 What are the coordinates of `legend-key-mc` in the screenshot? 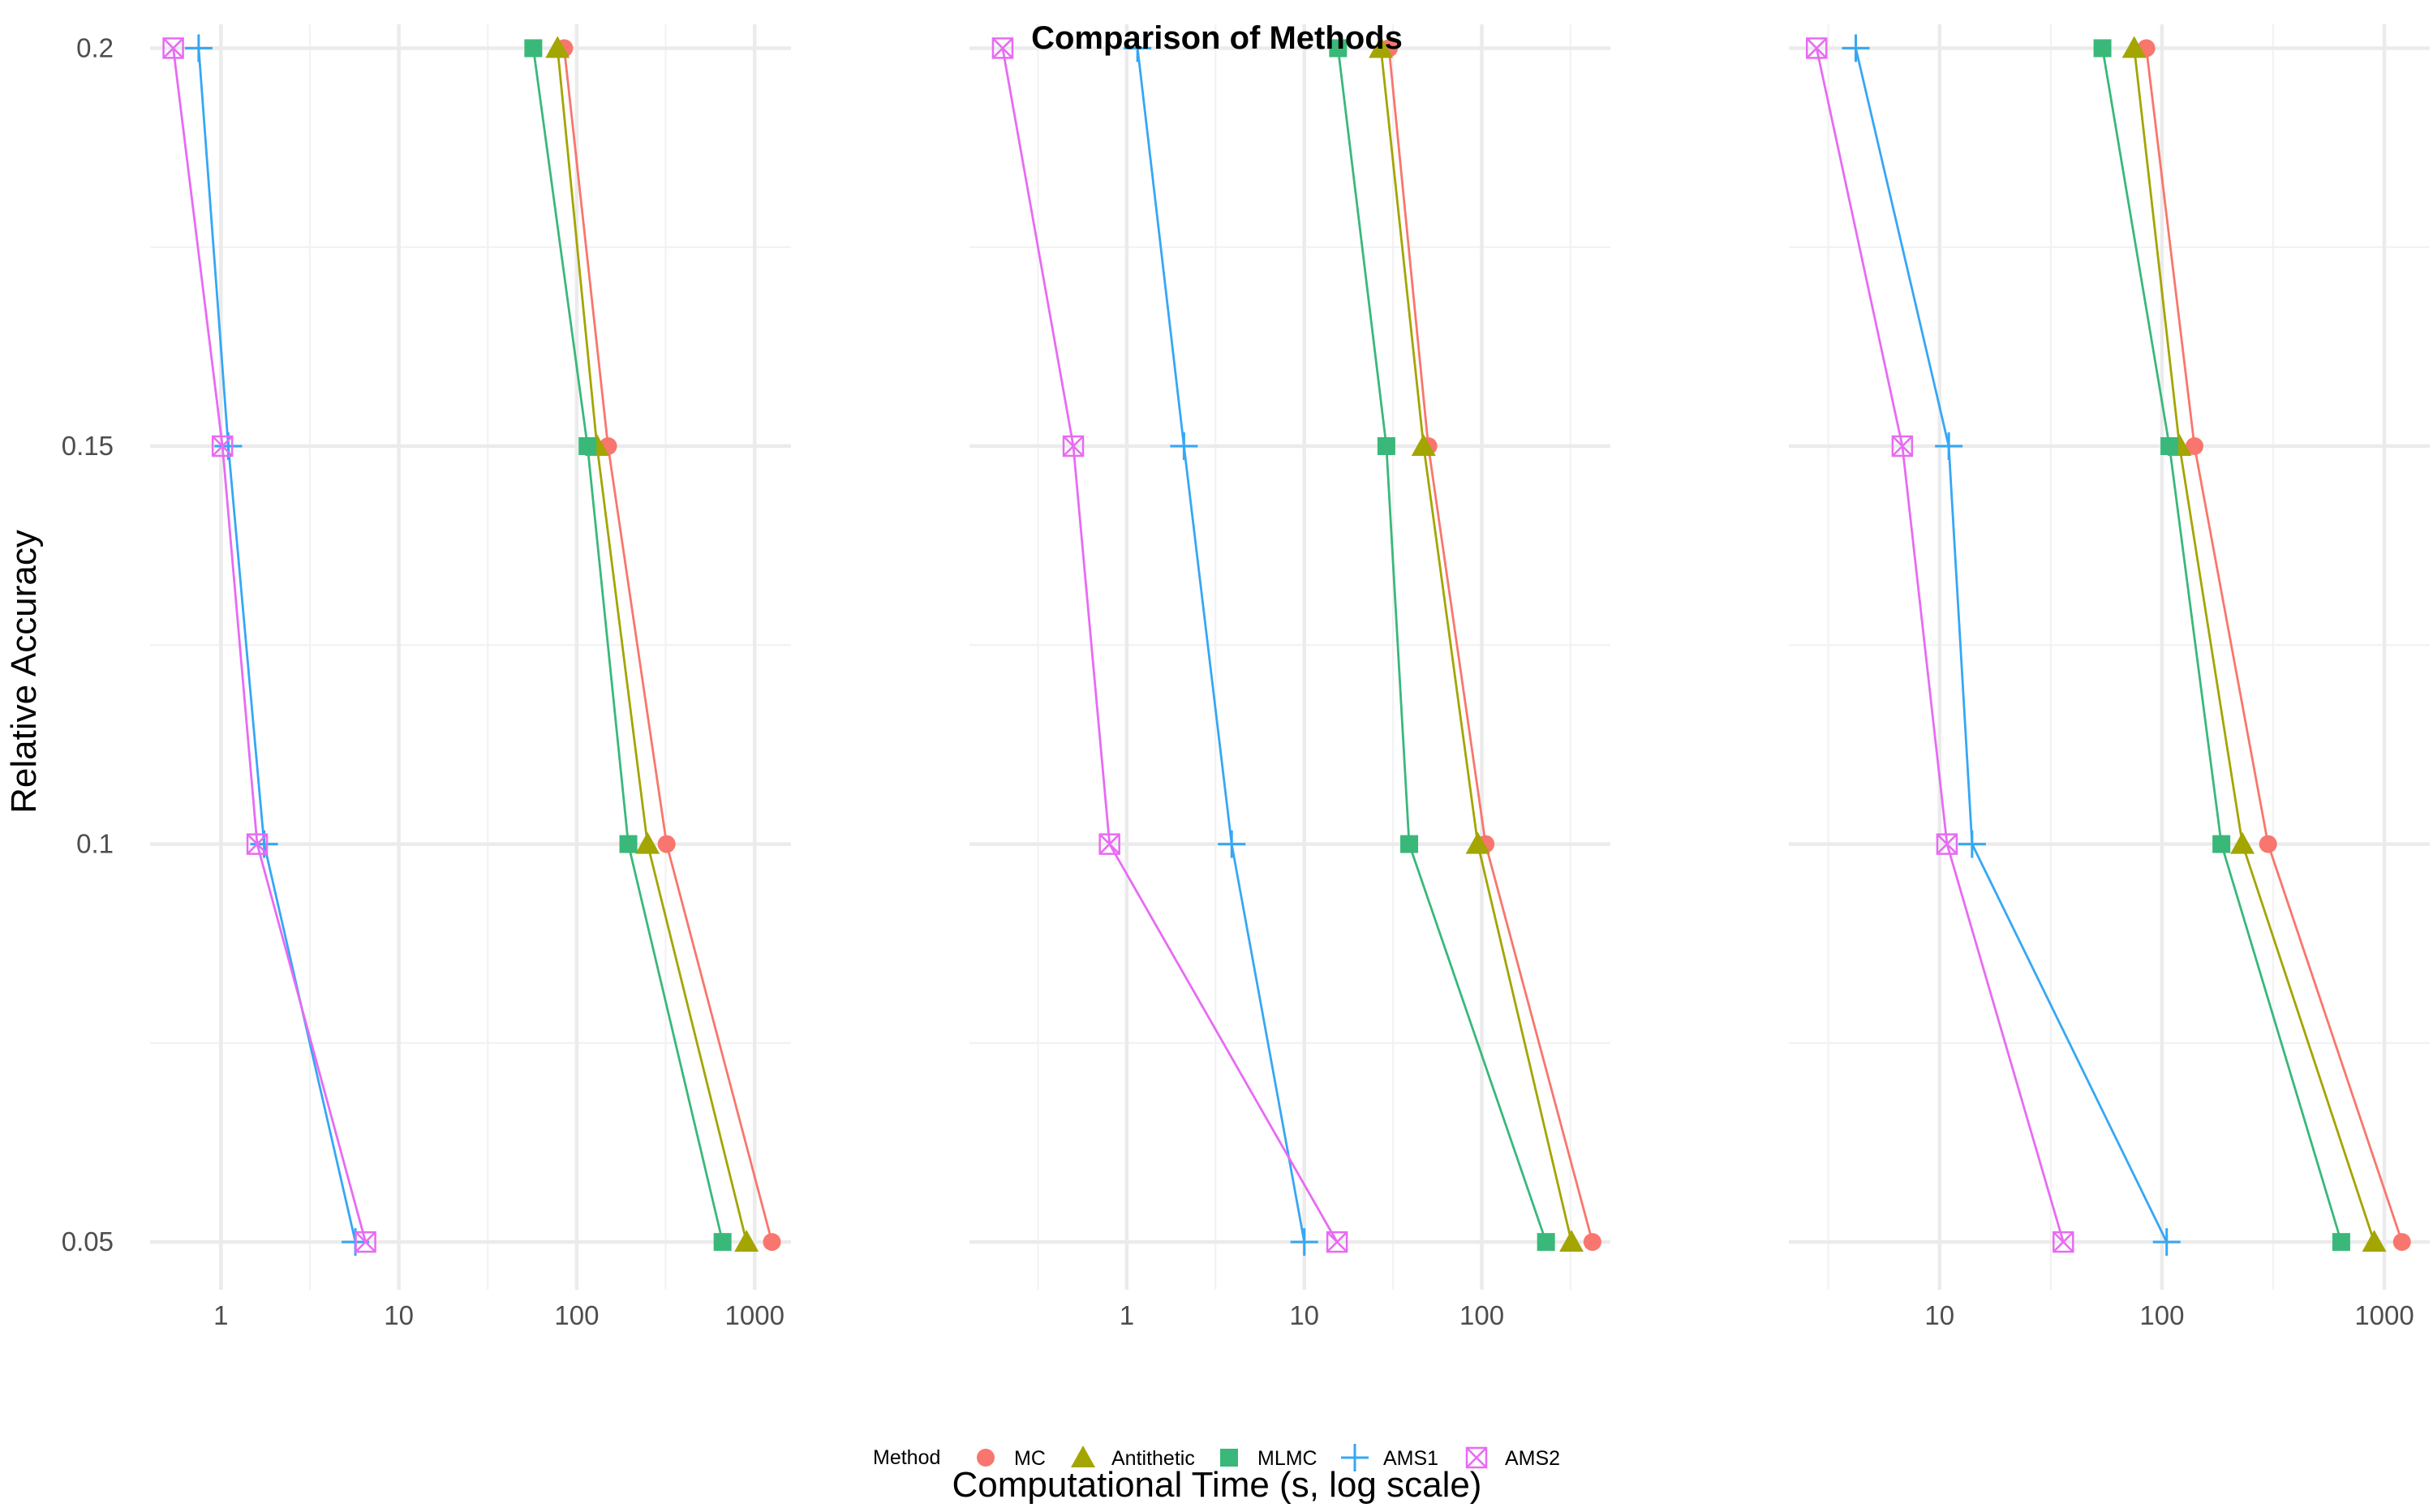 It's located at (986, 1458).